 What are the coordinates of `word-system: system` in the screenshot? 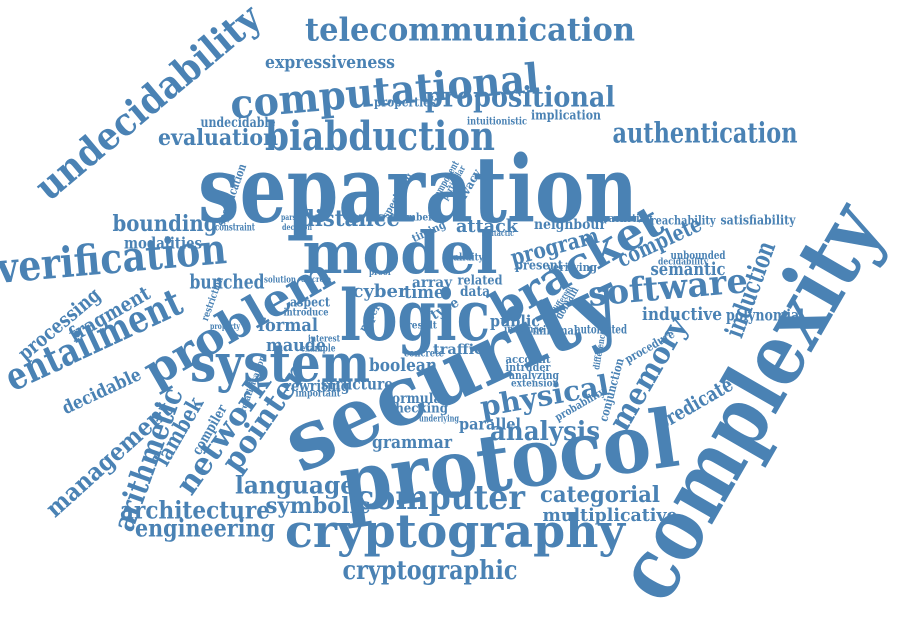 It's located at (280, 364).